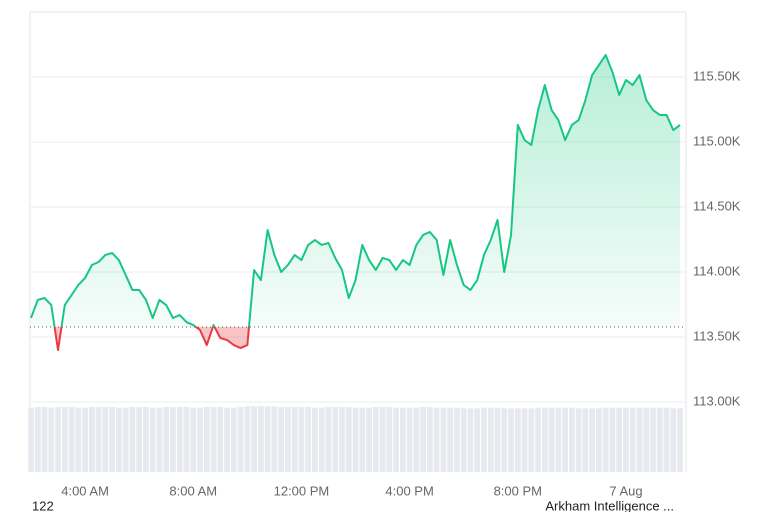  What do you see at coordinates (717, 400) in the screenshot?
I see `y-tick-label: 113.00K` at bounding box center [717, 400].